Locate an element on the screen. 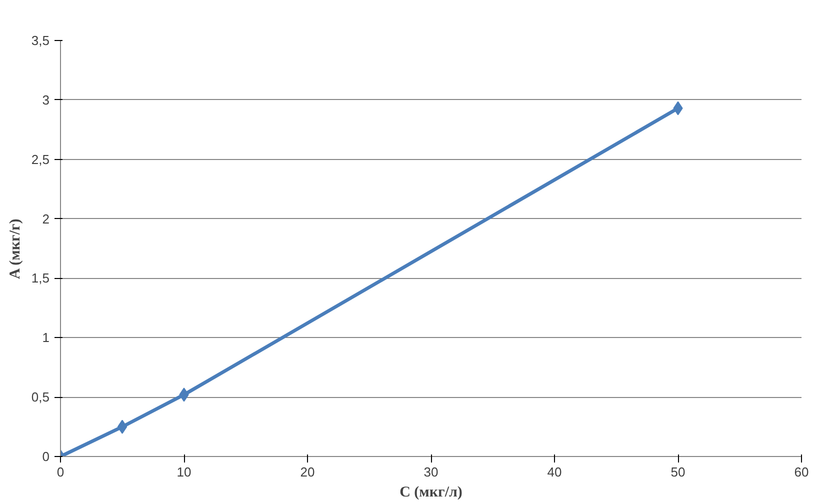  y-tick-label: 3 is located at coordinates (46, 100).